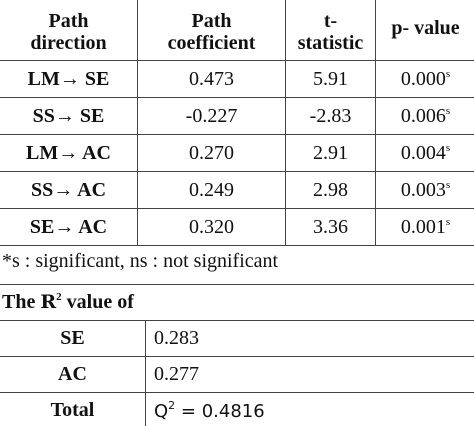  I want to click on p-value: 0.000, so click(423, 78).